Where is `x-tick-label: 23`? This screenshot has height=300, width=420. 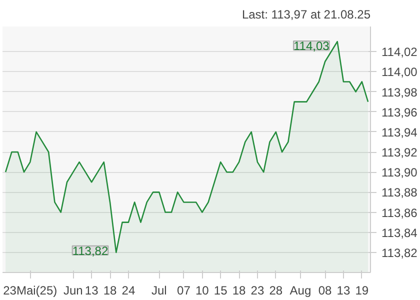
x-tick-label: 23 is located at coordinates (257, 291).